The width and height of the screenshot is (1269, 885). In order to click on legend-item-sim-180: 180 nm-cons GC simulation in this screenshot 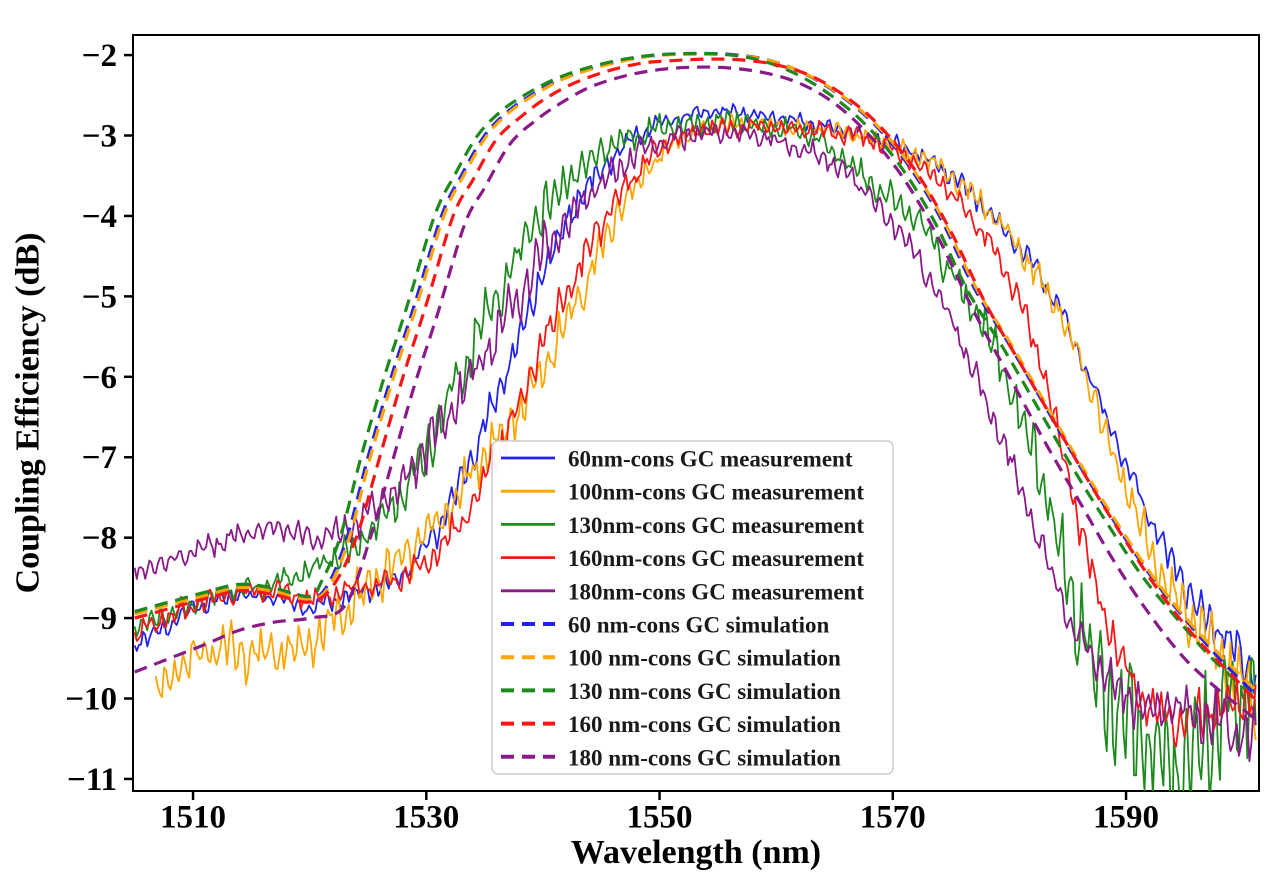, I will do `click(671, 757)`.